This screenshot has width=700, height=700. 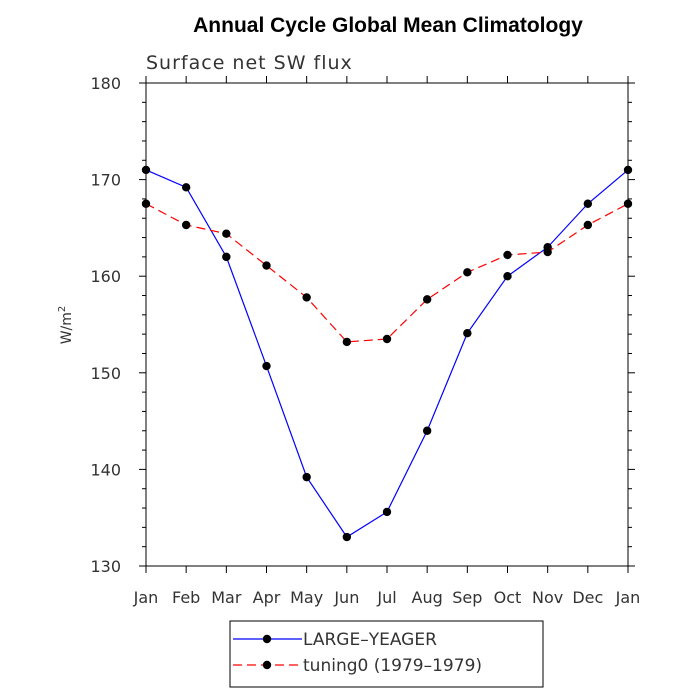 What do you see at coordinates (105, 566) in the screenshot?
I see `y-tick-label: 130` at bounding box center [105, 566].